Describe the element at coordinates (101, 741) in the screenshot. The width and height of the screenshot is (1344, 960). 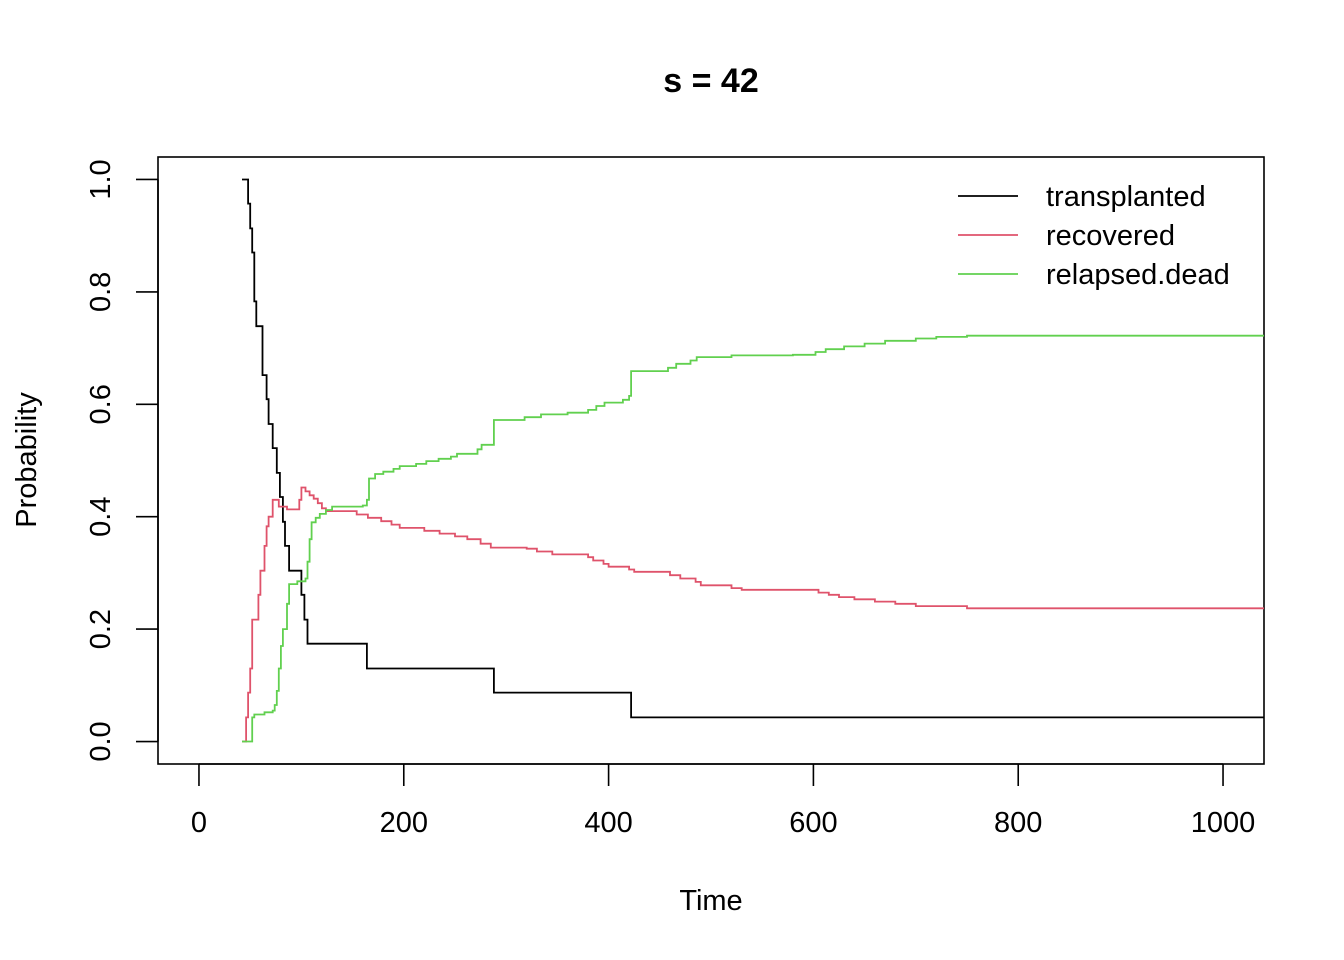
I see `y-tick-label: 0.0` at that location.